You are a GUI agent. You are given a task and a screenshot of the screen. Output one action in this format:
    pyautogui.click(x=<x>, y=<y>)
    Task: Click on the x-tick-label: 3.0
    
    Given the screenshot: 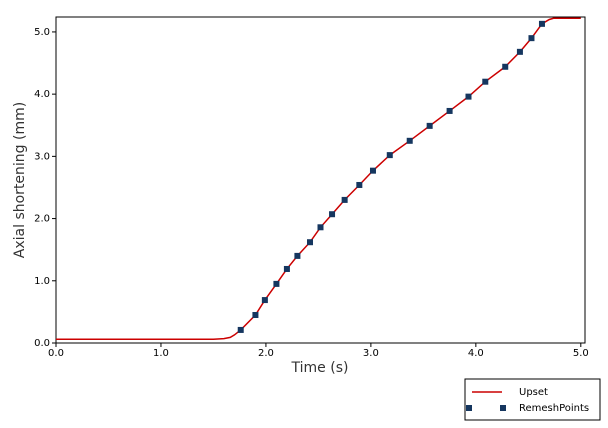 What is the action you would take?
    pyautogui.click(x=371, y=353)
    